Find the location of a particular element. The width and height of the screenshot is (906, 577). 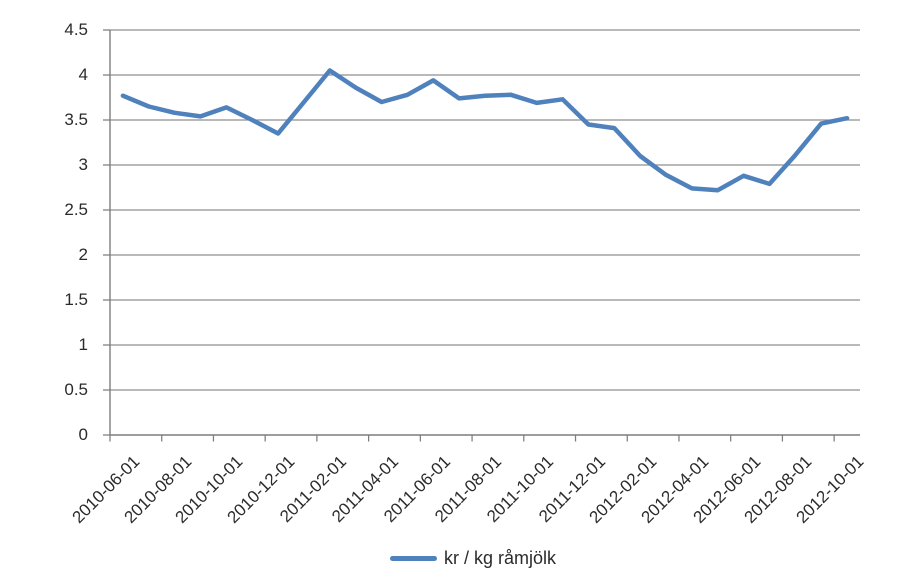

y-tick-label: 4 is located at coordinates (83, 74).